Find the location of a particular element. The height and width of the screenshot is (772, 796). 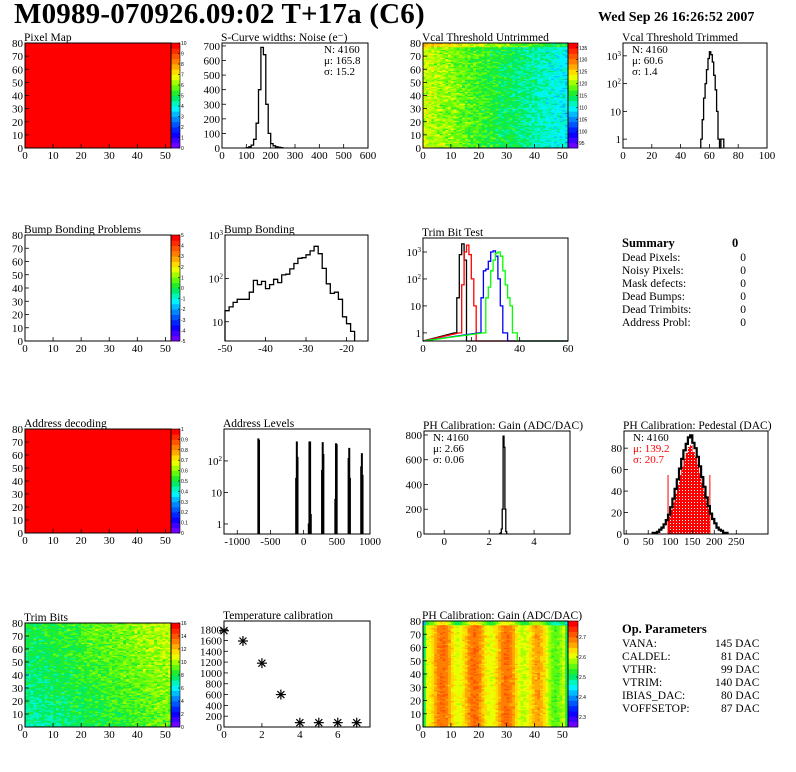

histogram-series is located at coordinates (495, 296).